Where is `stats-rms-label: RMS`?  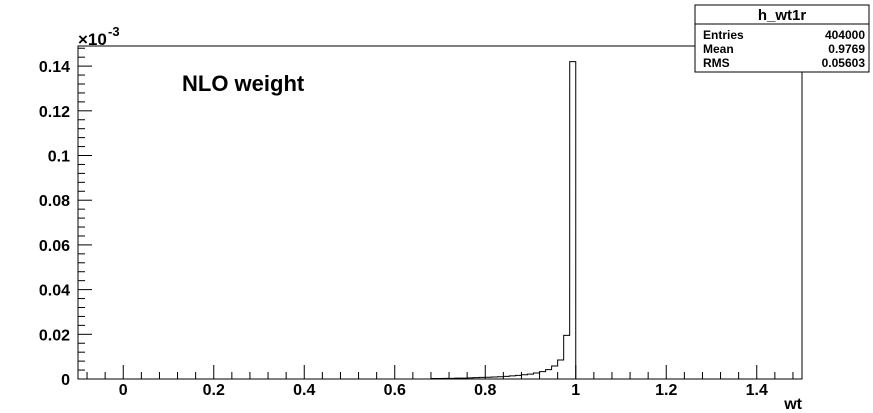 stats-rms-label: RMS is located at coordinates (716, 63).